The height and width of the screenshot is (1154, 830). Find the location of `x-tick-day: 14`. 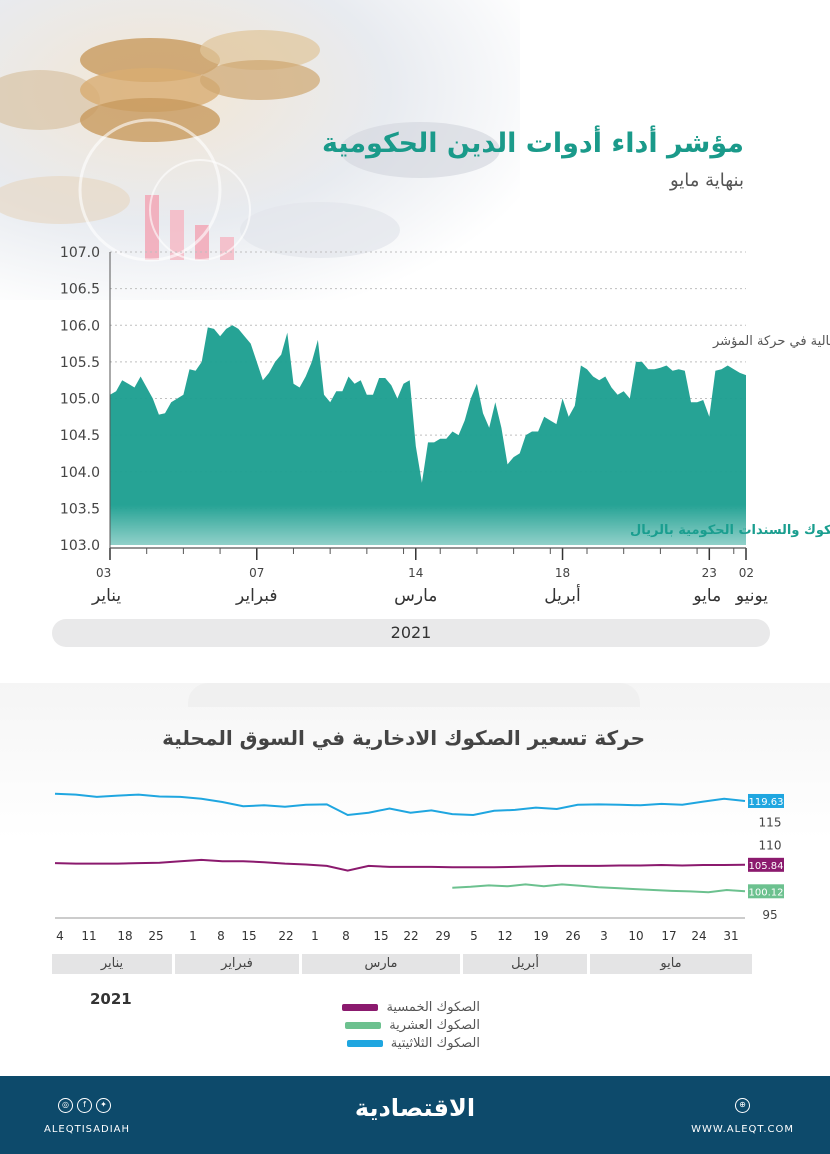

x-tick-day: 14 is located at coordinates (415, 573).